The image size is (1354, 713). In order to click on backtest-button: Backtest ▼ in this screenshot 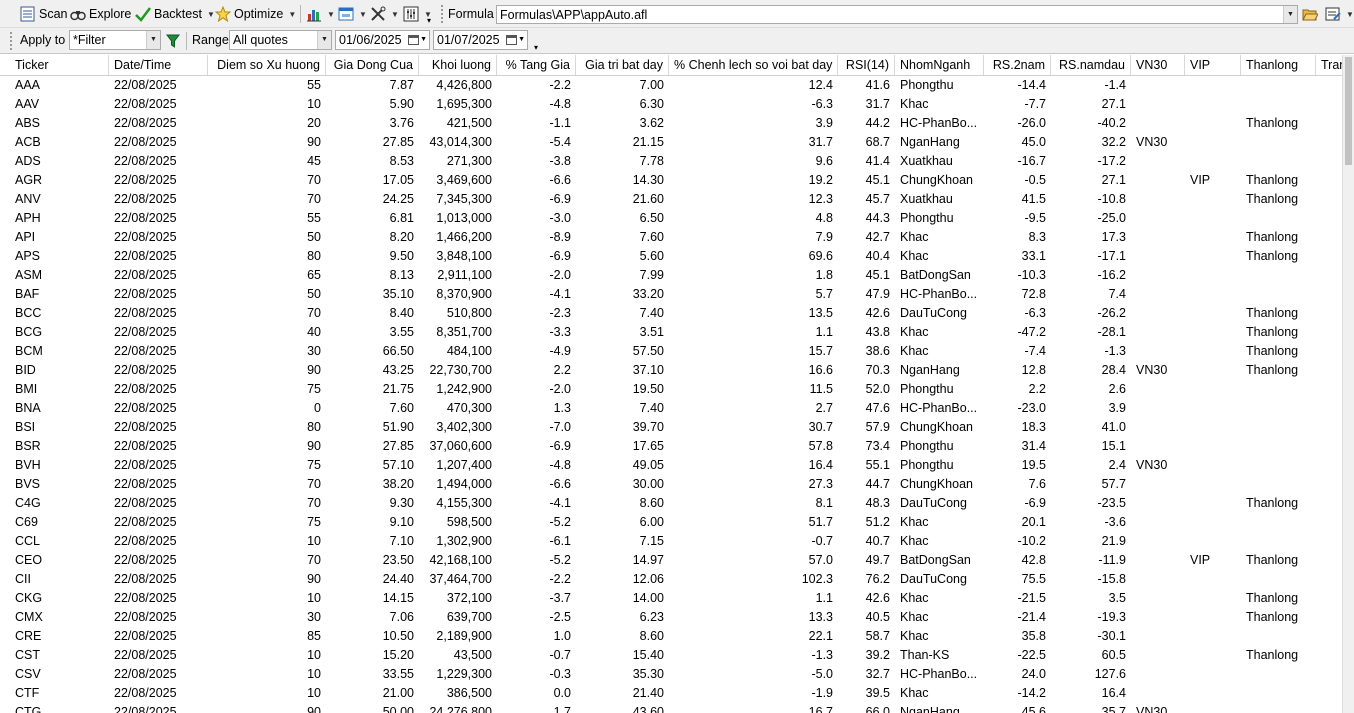, I will do `click(175, 14)`.